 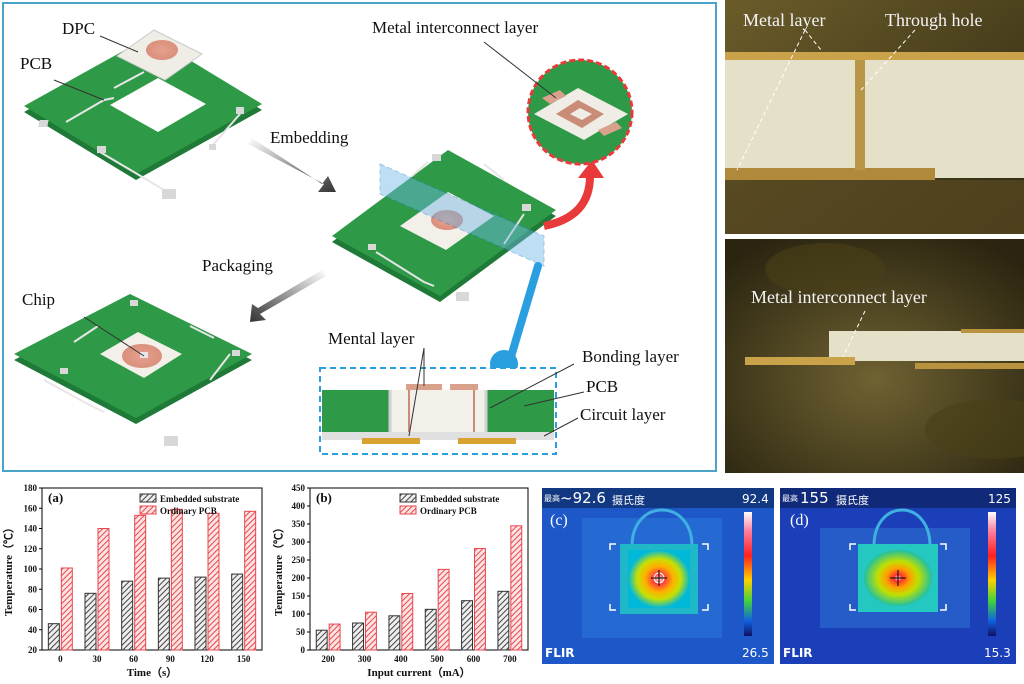 I want to click on x-tick-label: 200, so click(x=328, y=659).